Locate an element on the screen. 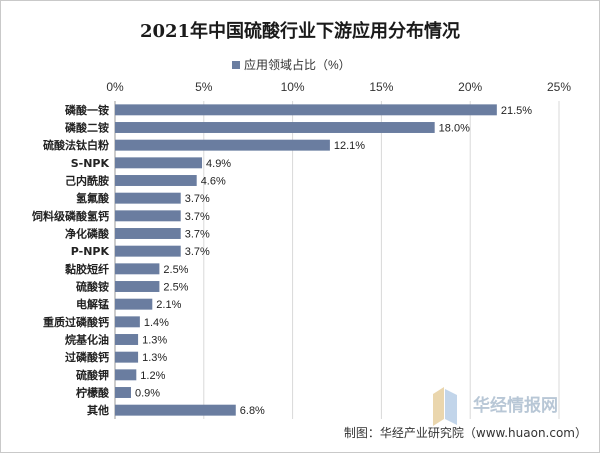 The width and height of the screenshot is (600, 453). x-tick-label: 15% is located at coordinates (381, 87).